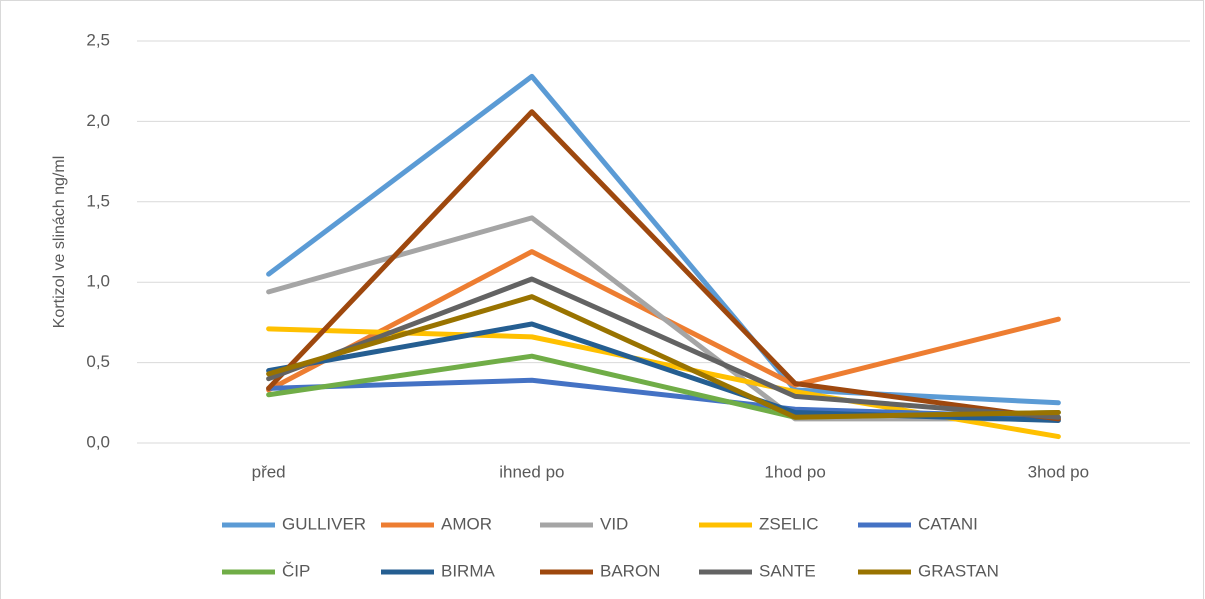 This screenshot has height=599, width=1205. Describe the element at coordinates (98, 200) in the screenshot. I see `y-tick-label: 1,5` at that location.